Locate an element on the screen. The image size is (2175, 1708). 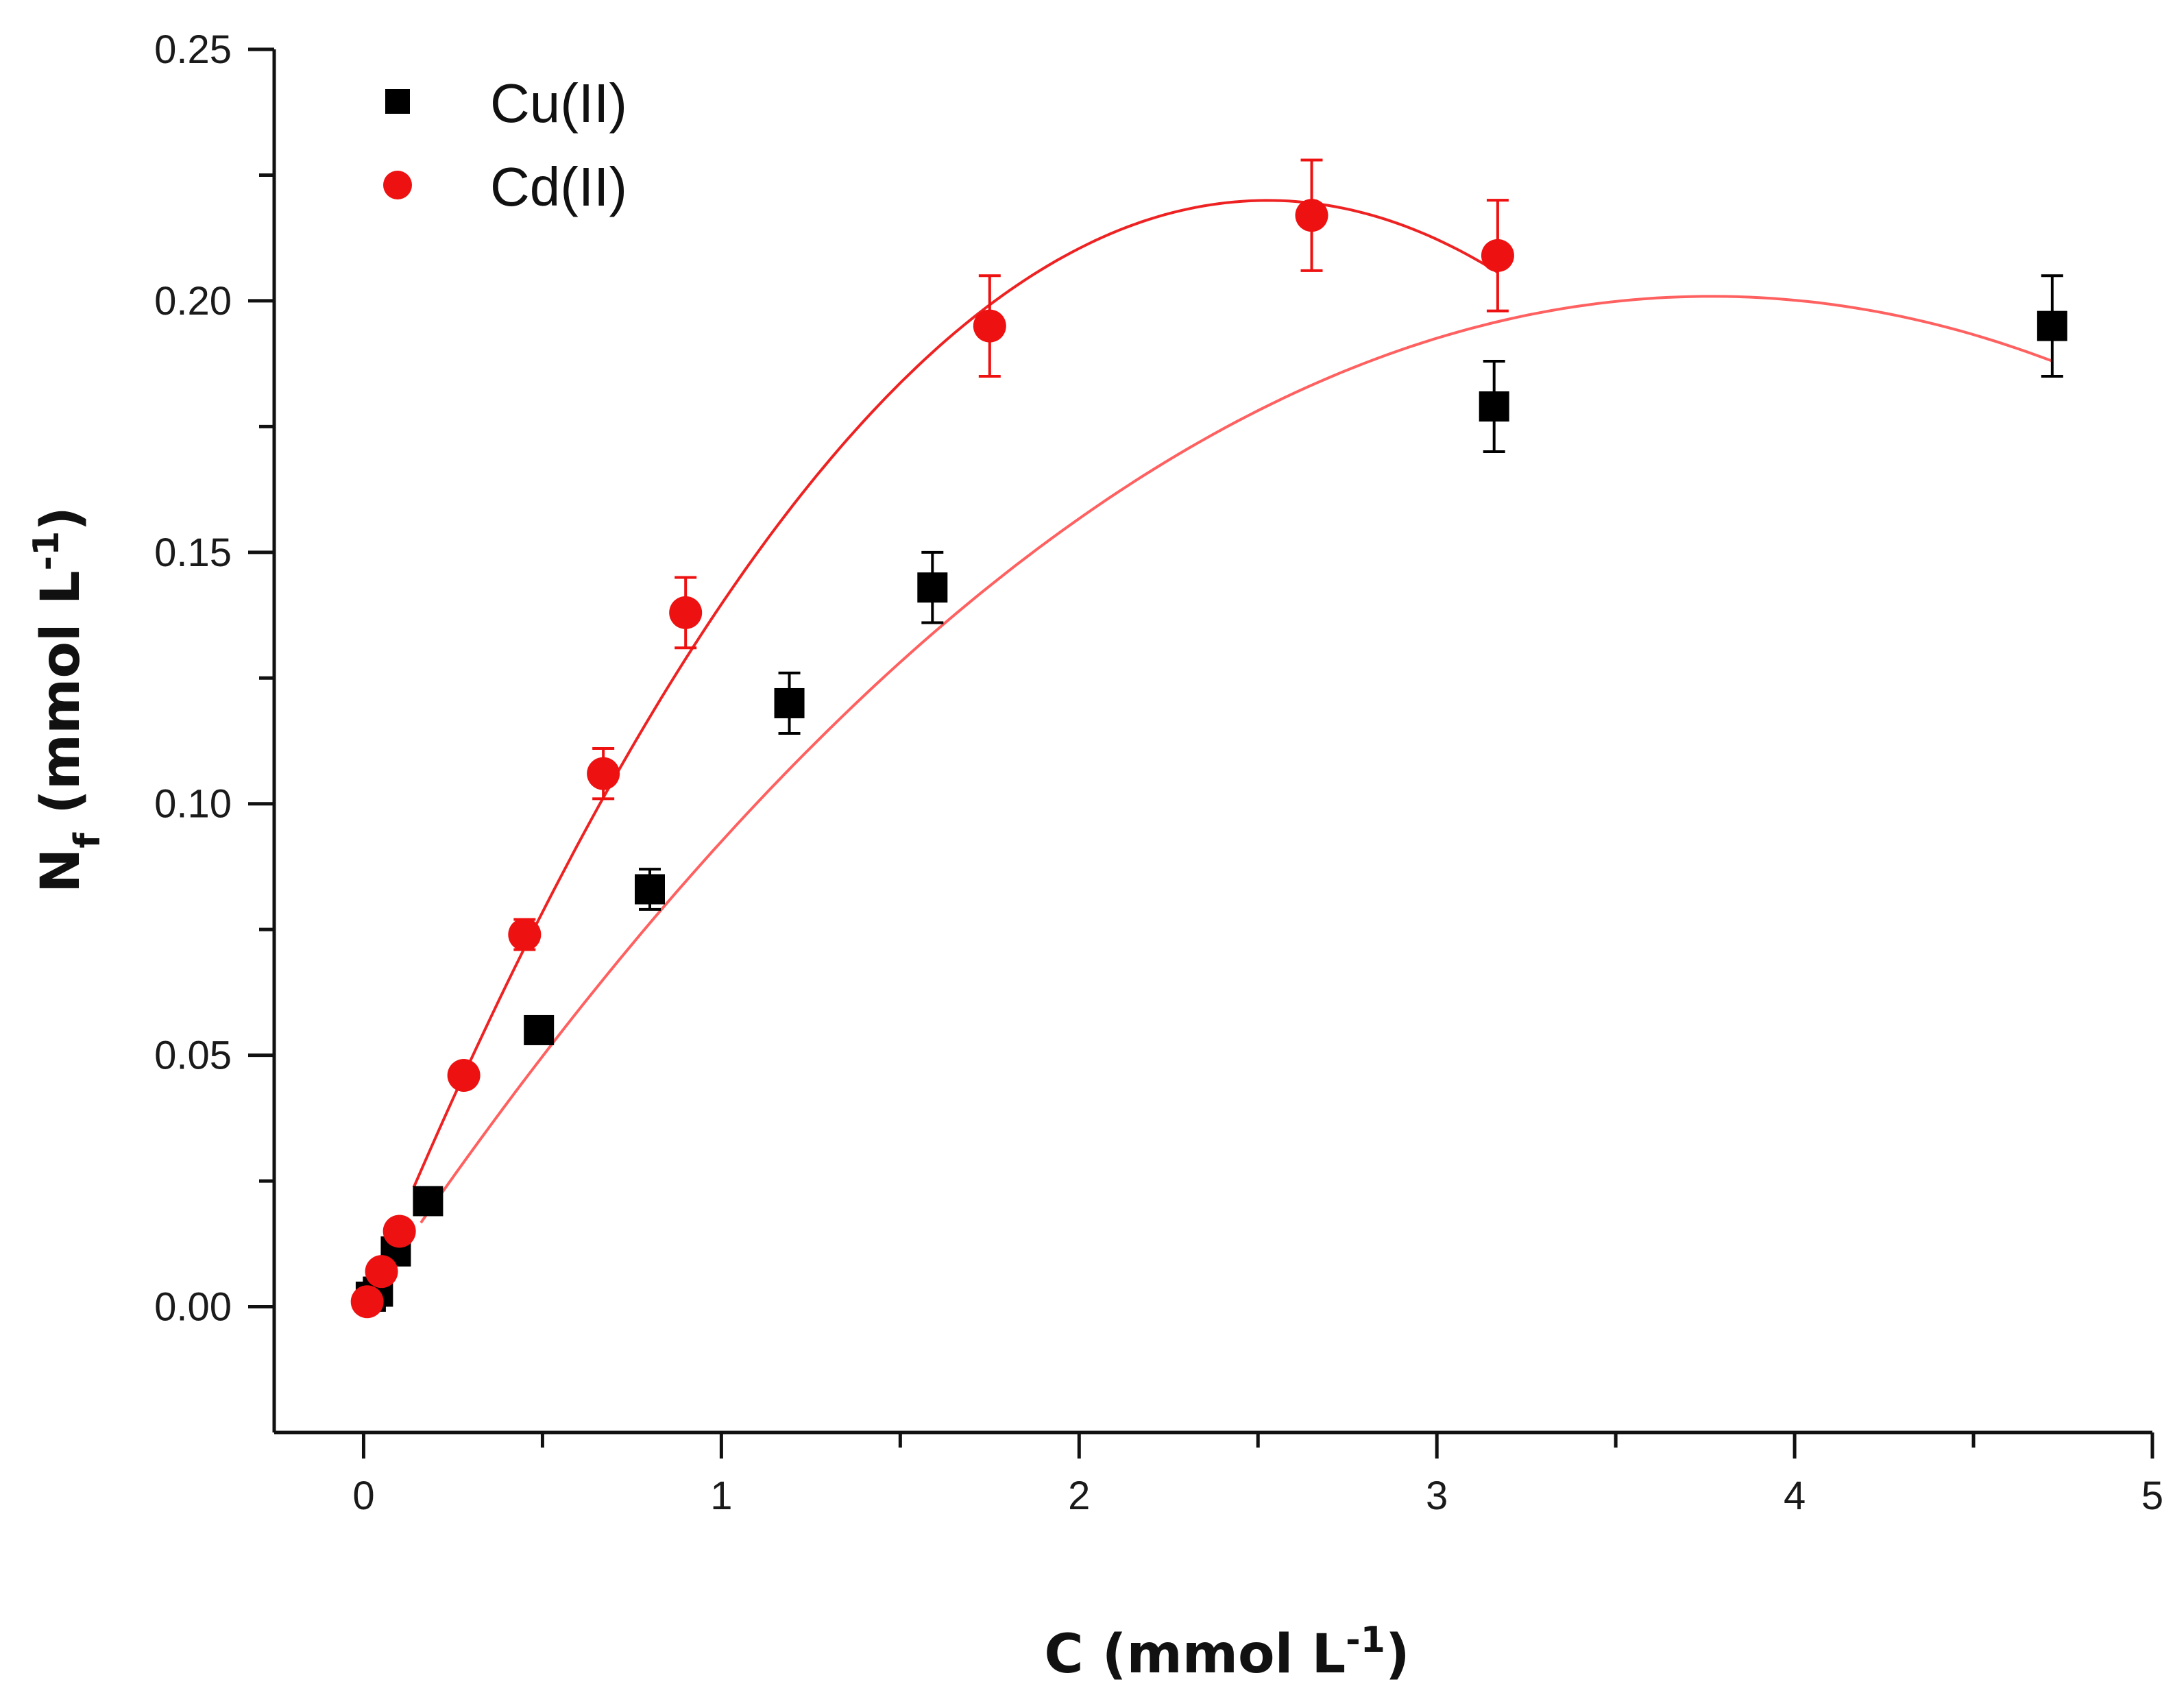
x-tick-label: 3 is located at coordinates (1437, 1496).